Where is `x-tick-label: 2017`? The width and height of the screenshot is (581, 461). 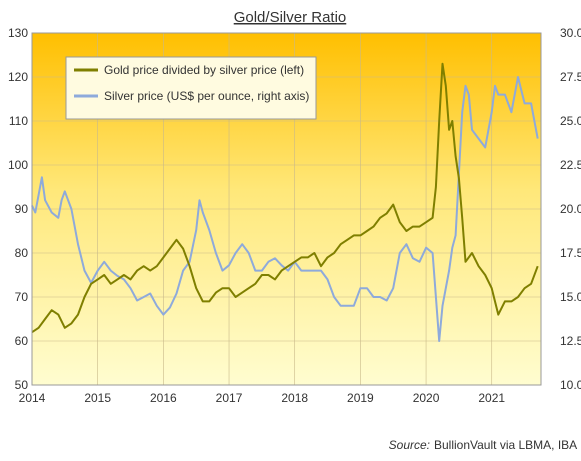
x-tick-label: 2017 is located at coordinates (229, 398).